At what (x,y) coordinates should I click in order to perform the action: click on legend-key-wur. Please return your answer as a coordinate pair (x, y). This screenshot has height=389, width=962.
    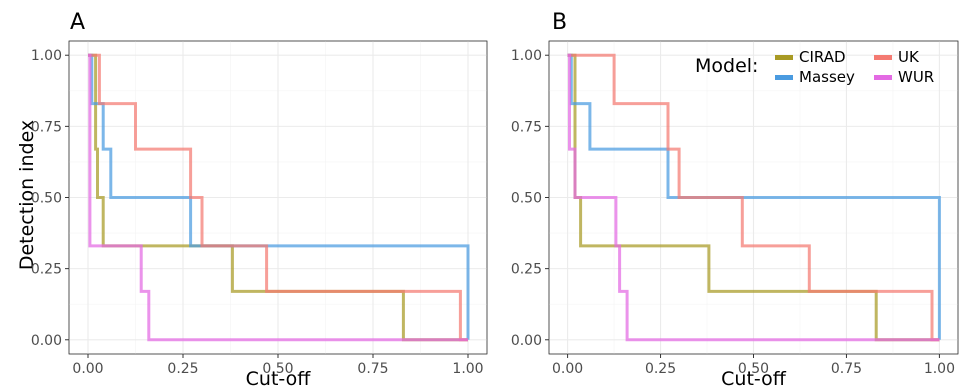
    Looking at the image, I should click on (883, 77).